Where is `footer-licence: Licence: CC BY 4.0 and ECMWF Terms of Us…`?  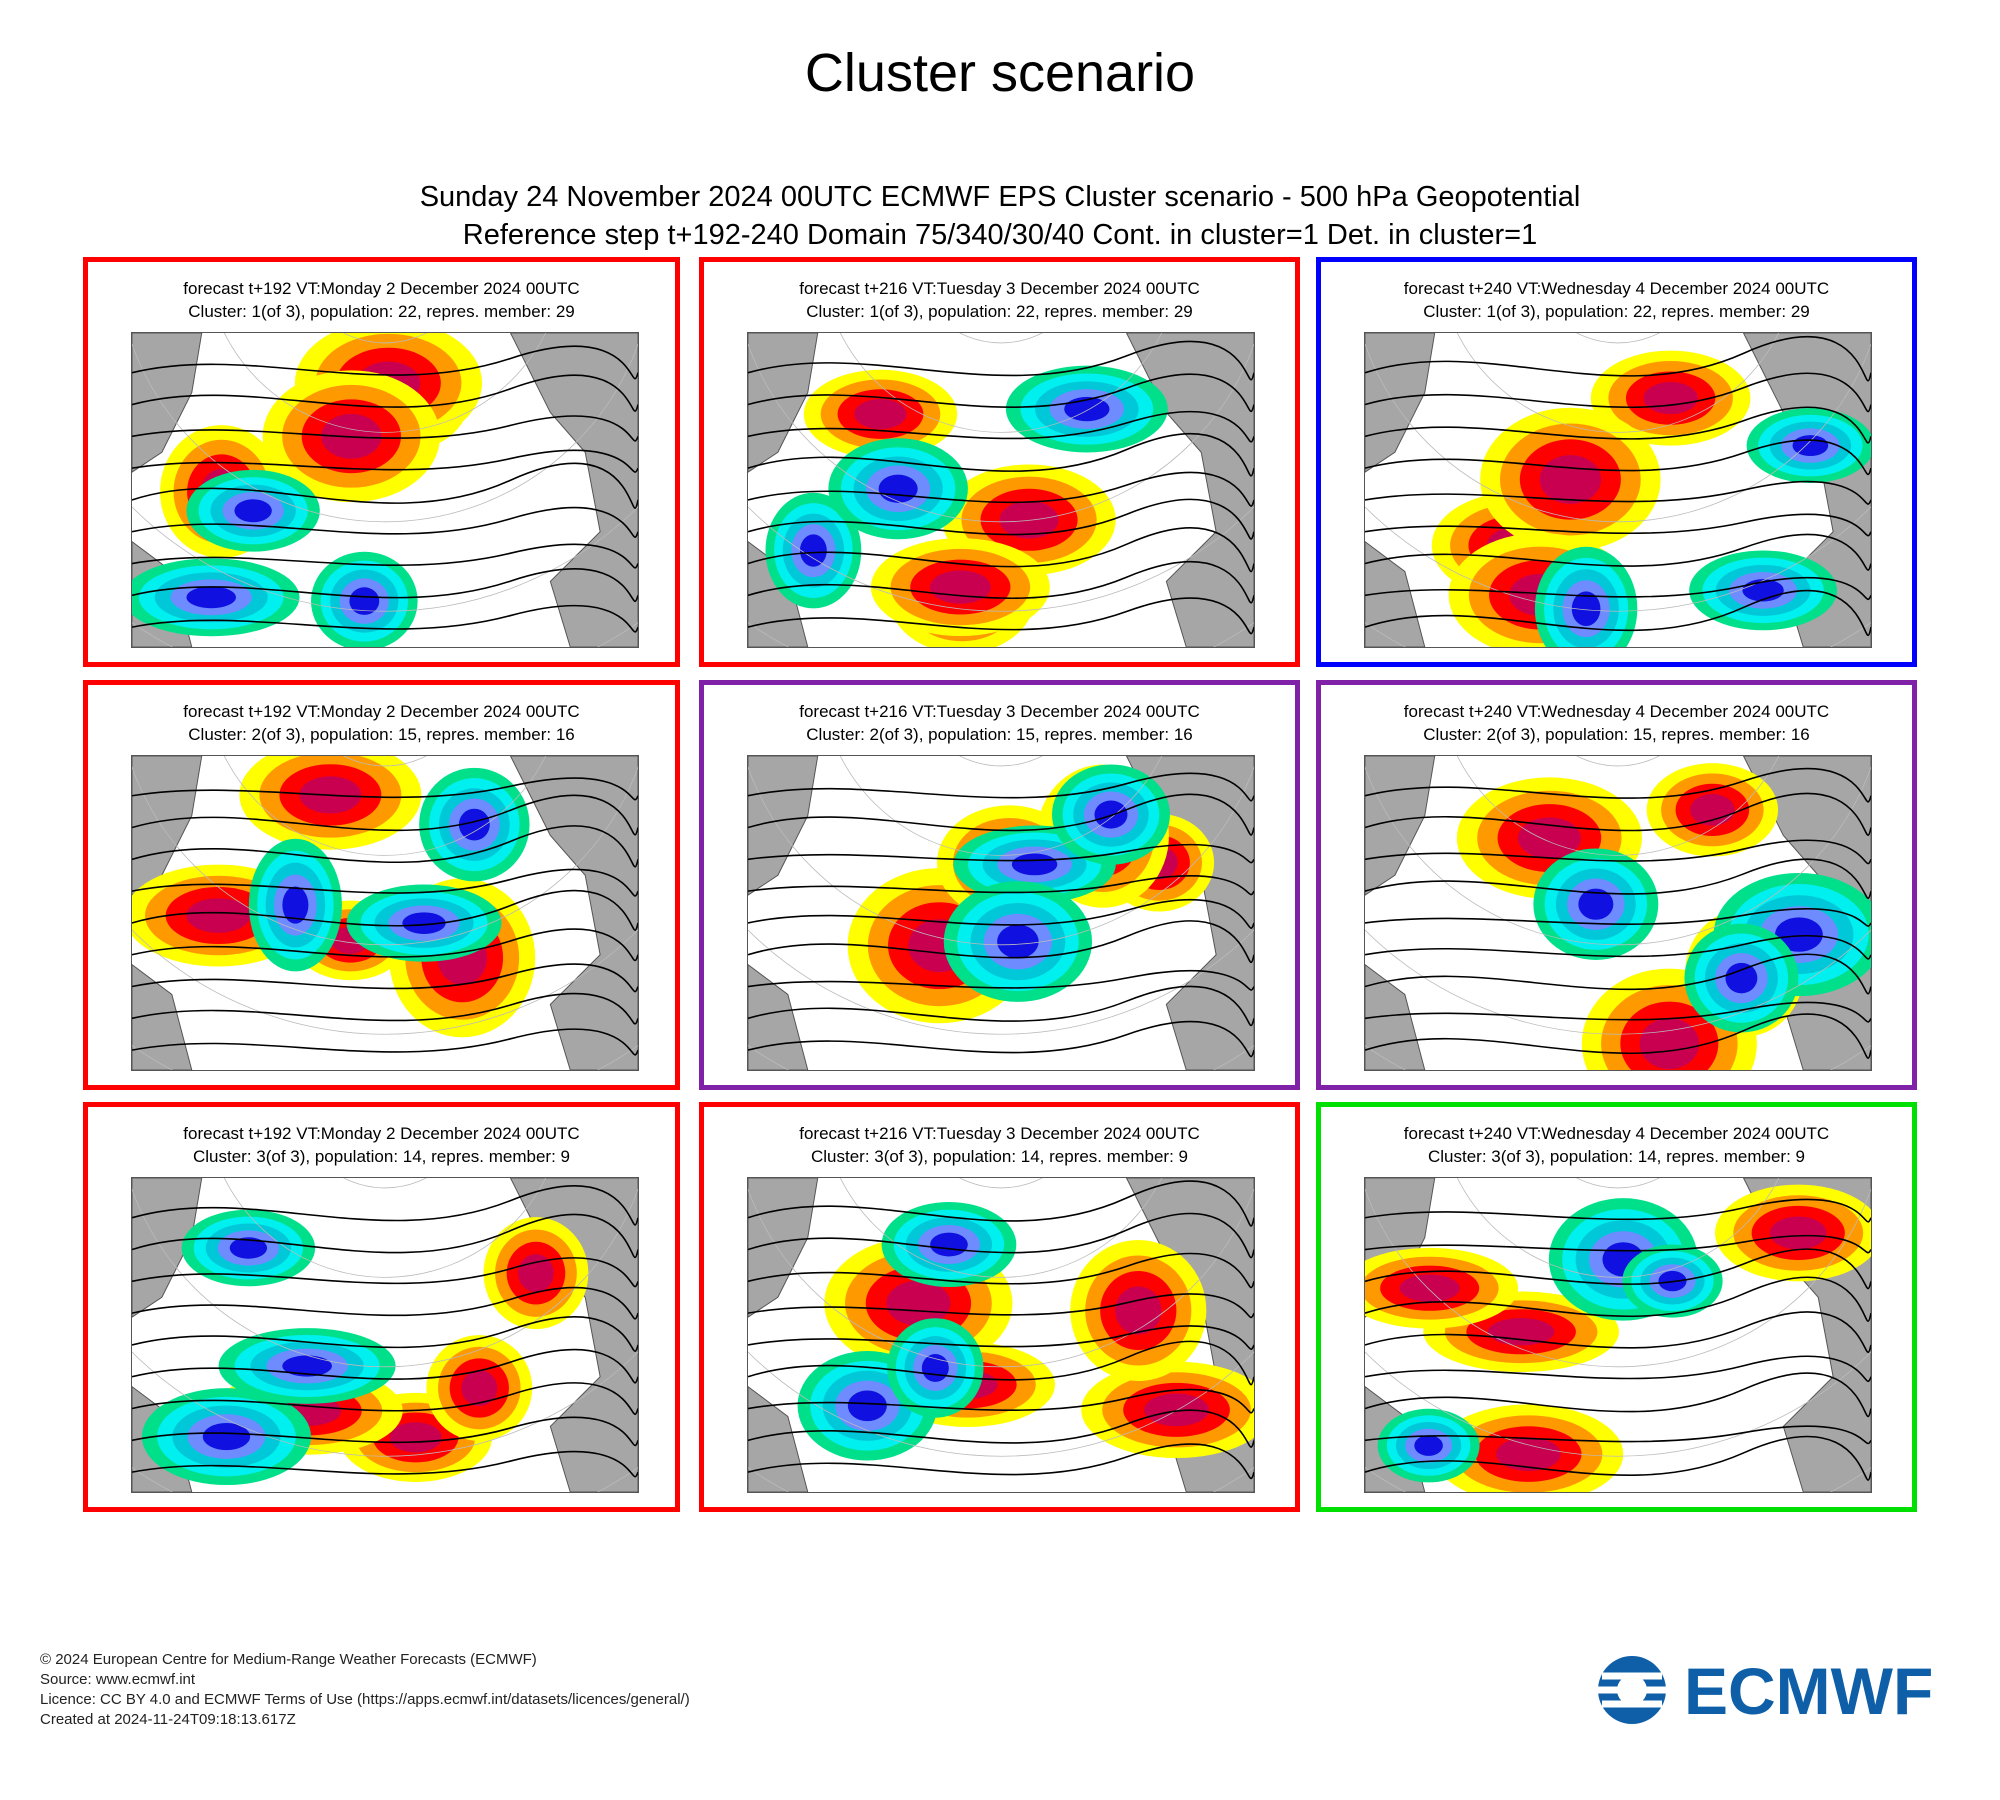 footer-licence: Licence: CC BY 4.0 and ECMWF Terms of Us… is located at coordinates (365, 1699).